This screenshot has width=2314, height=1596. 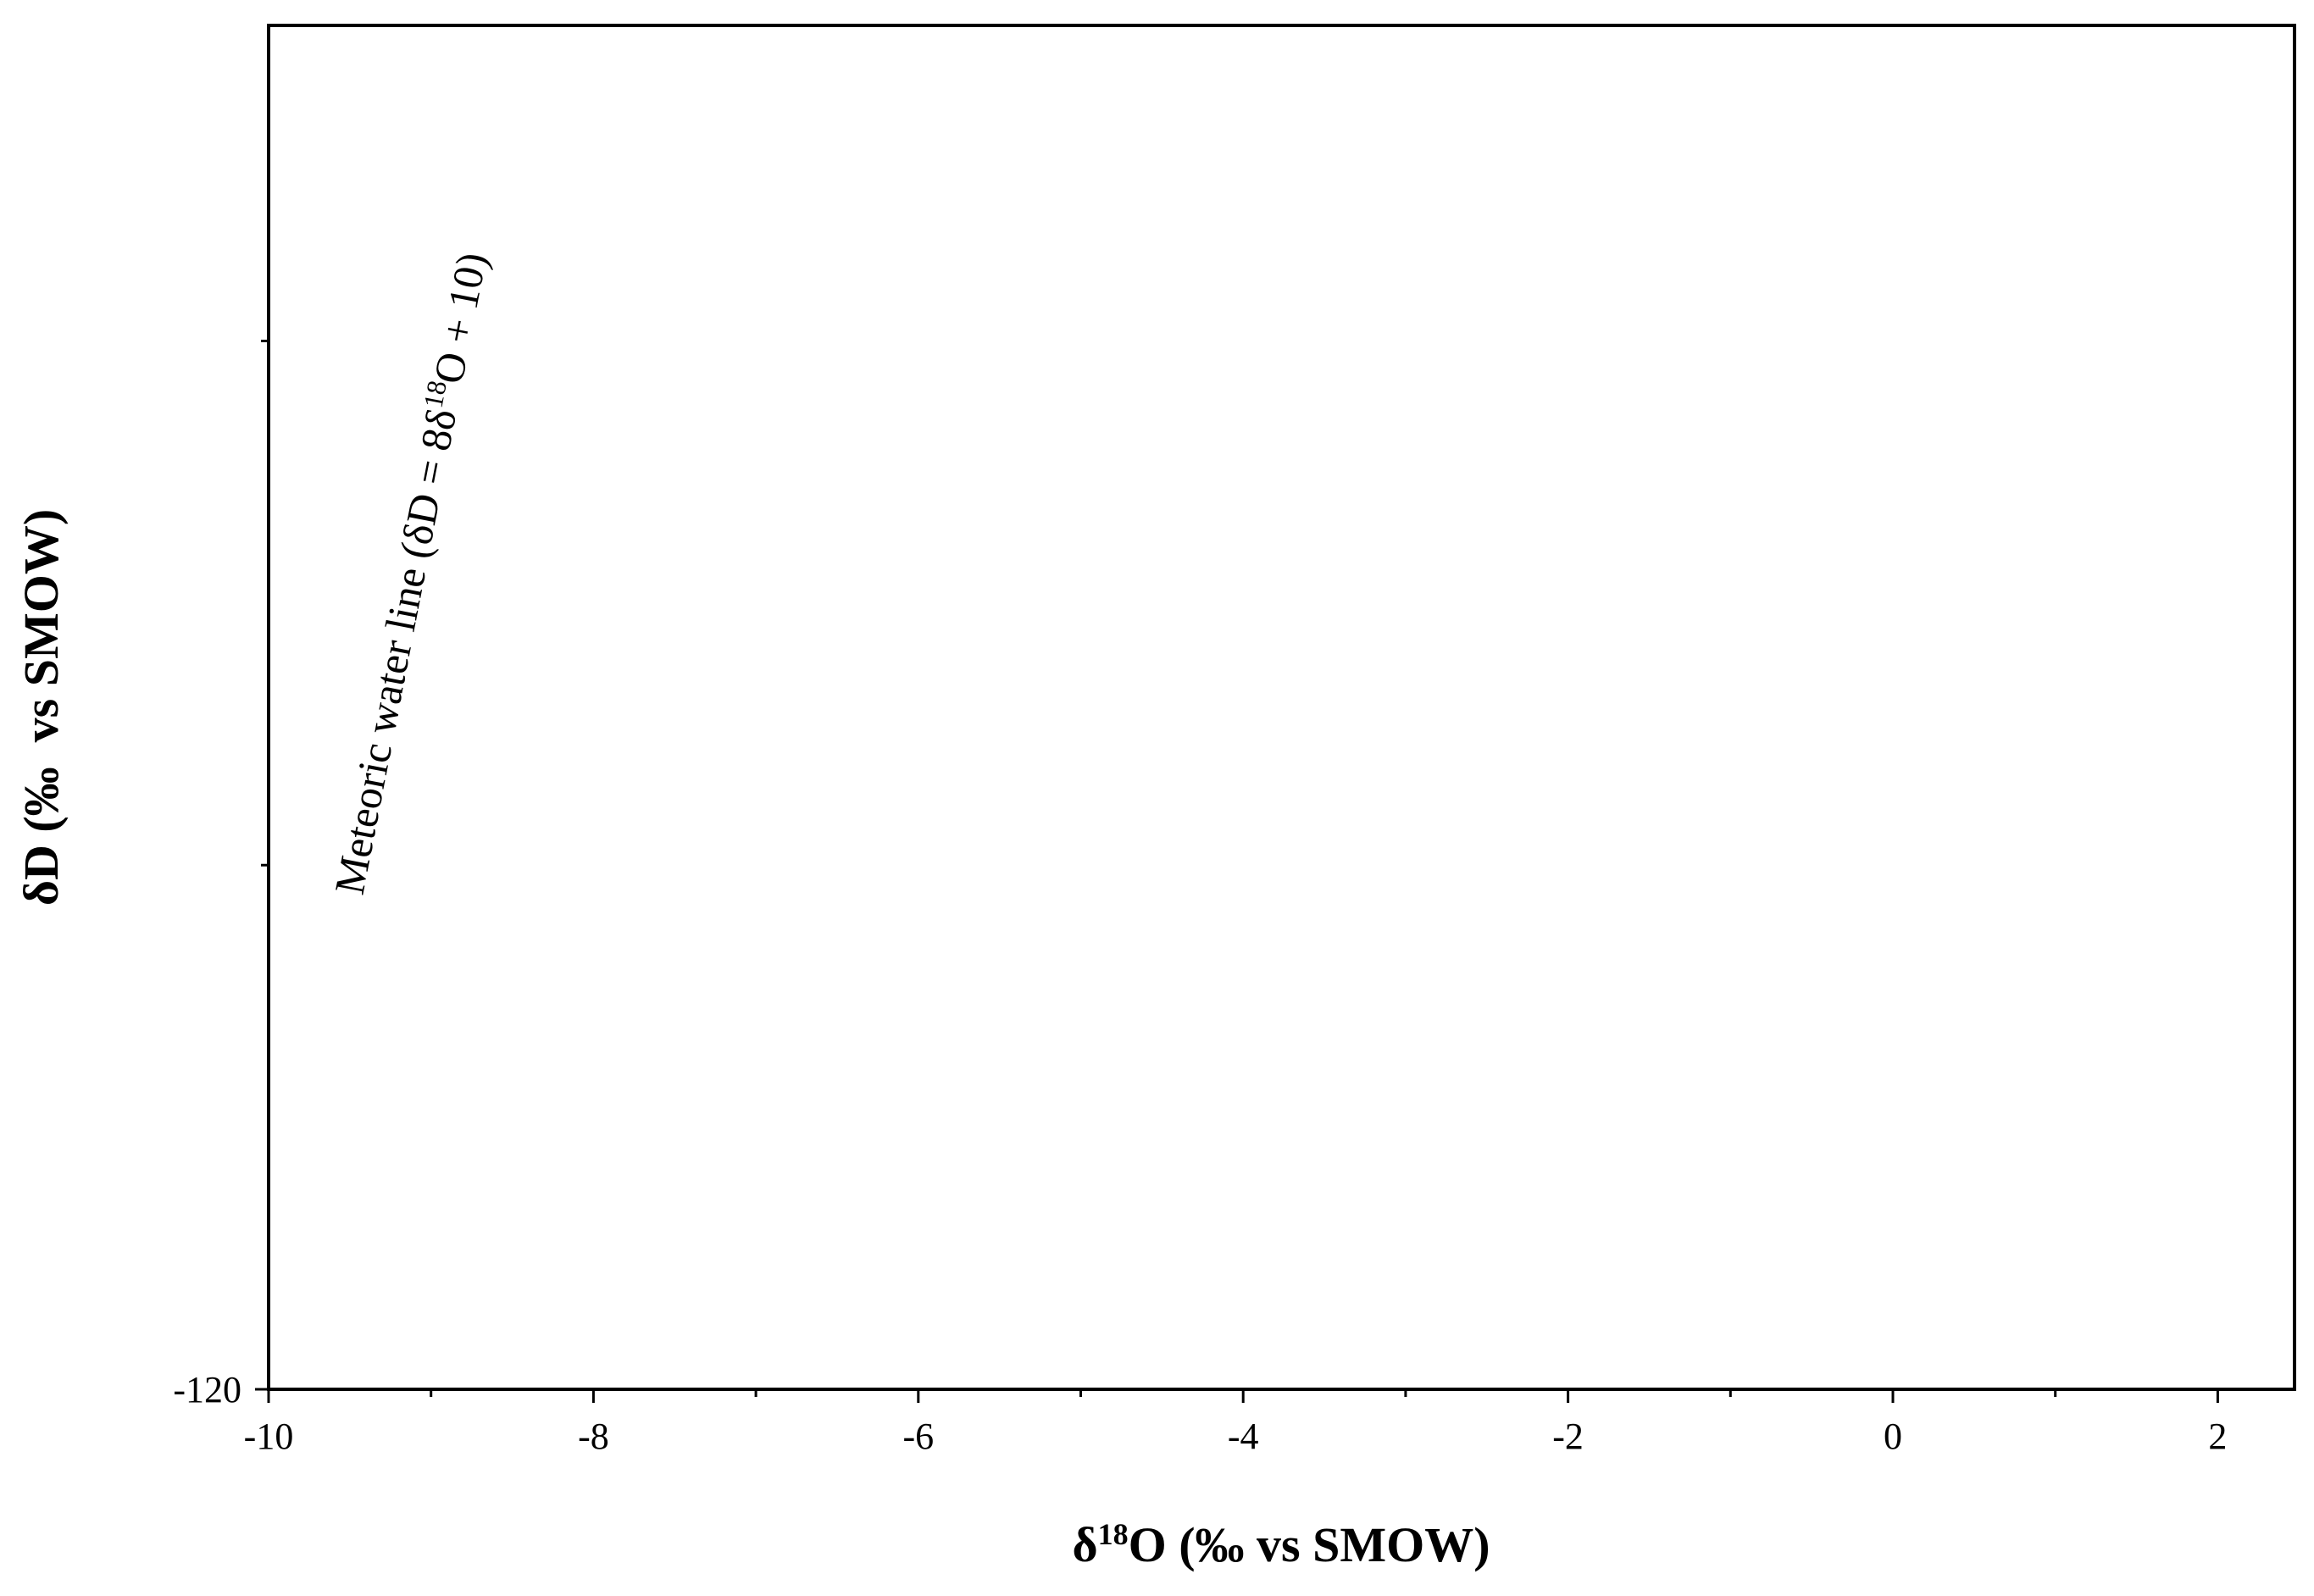 What do you see at coordinates (2218, 1436) in the screenshot?
I see `x-tick-label: 2` at bounding box center [2218, 1436].